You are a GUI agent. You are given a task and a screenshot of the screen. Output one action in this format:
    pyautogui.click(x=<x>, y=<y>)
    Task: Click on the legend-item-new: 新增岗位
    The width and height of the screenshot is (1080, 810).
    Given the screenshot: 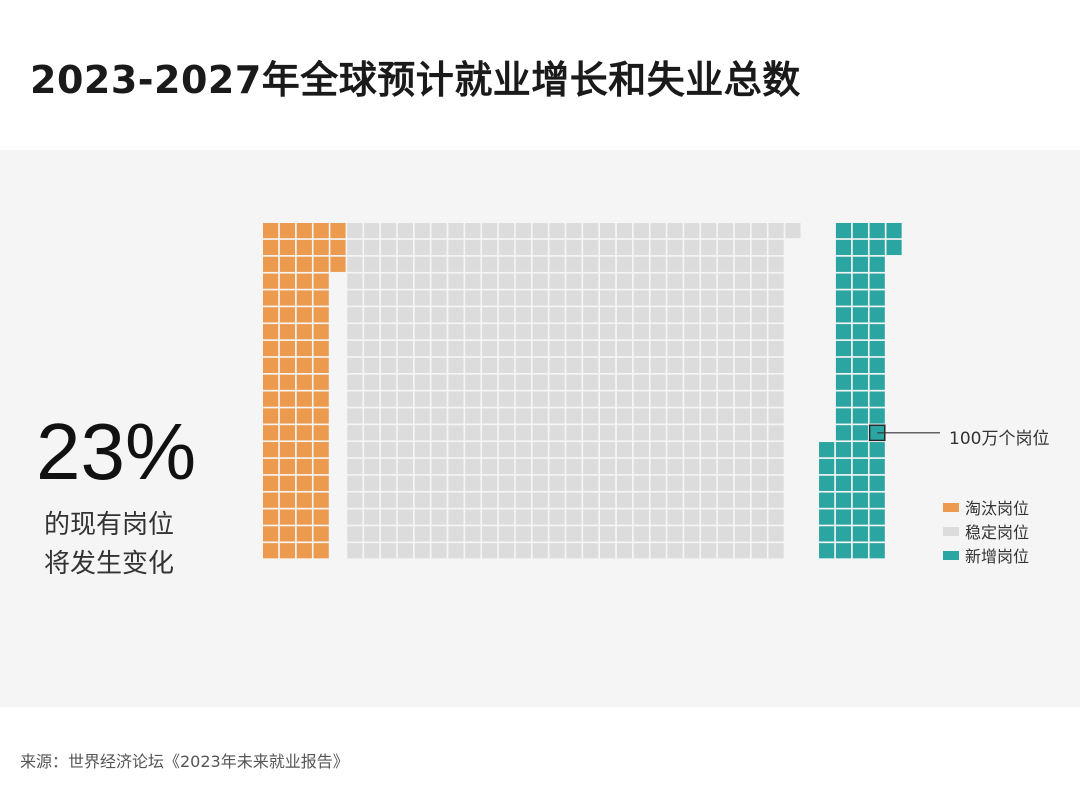 What is the action you would take?
    pyautogui.click(x=986, y=555)
    